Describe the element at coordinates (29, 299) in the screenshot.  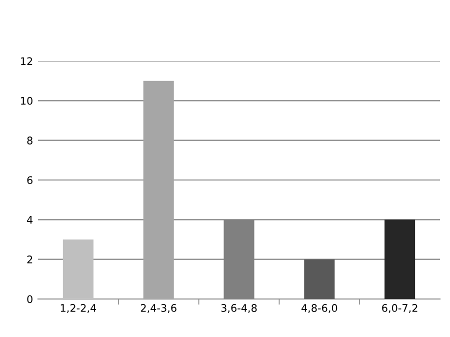
I see `y-tick-label: 0` at that location.